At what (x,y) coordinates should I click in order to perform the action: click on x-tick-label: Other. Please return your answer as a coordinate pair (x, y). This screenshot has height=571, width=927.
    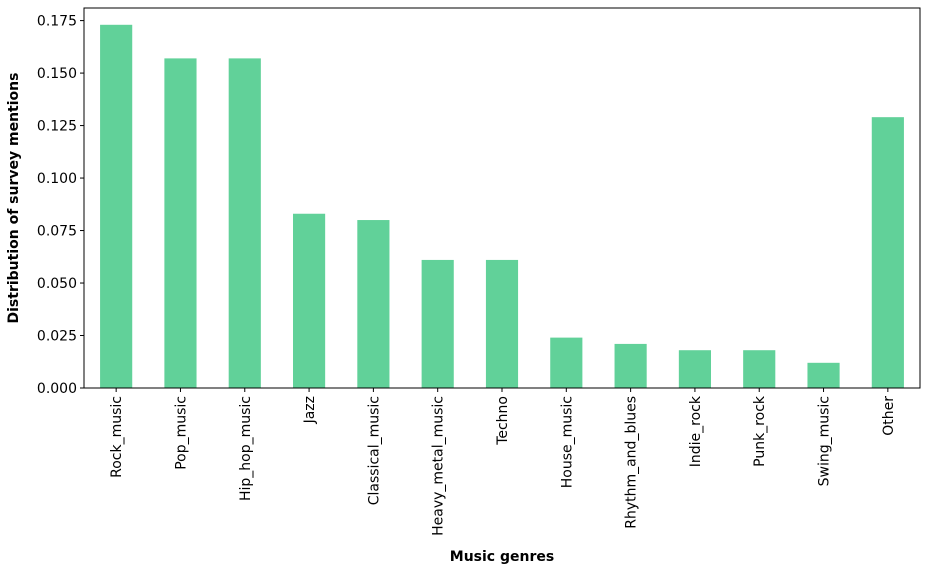
    Looking at the image, I should click on (889, 416).